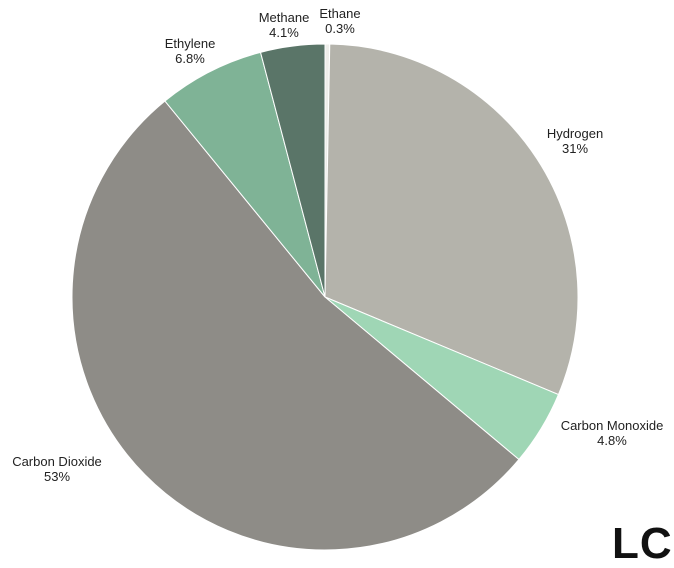 The image size is (674, 568). I want to click on slice-methane, so click(292, 170).